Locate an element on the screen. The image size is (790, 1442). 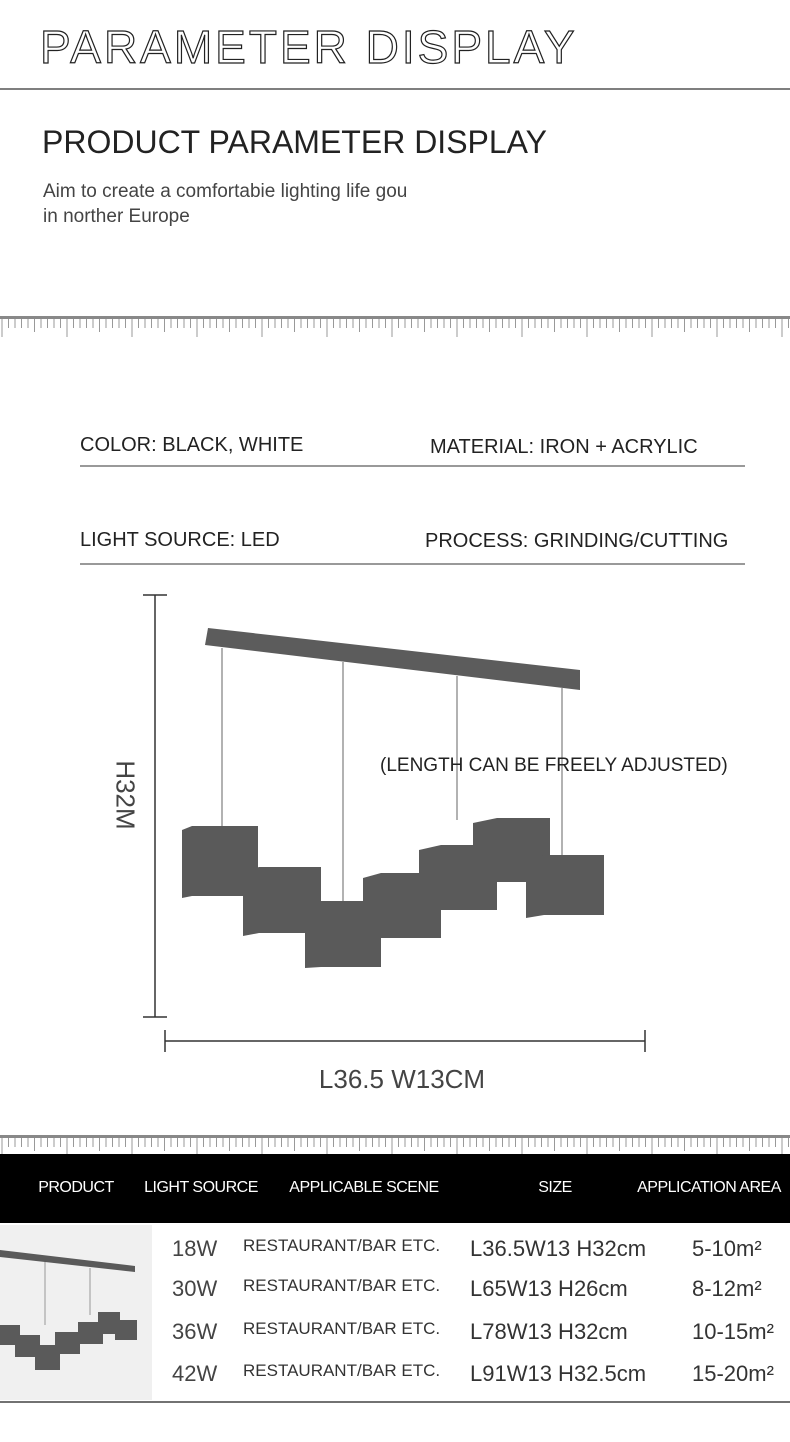
cell-size: L65W13 H26cm is located at coordinates (549, 1288).